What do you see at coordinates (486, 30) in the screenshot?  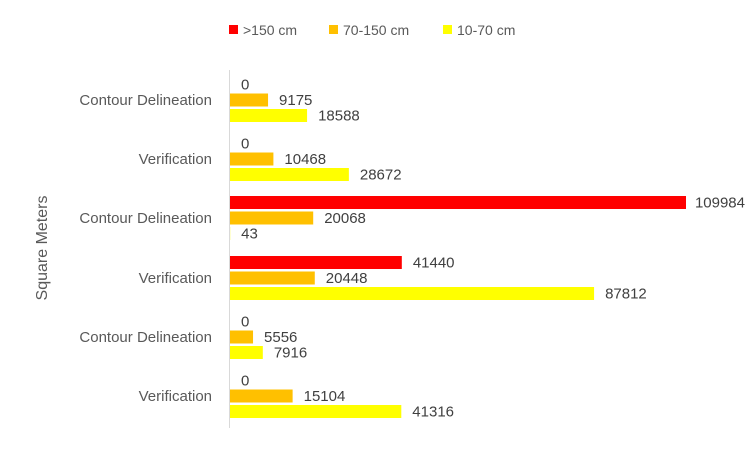 I see `legend-label-3: 10-70 cm` at bounding box center [486, 30].